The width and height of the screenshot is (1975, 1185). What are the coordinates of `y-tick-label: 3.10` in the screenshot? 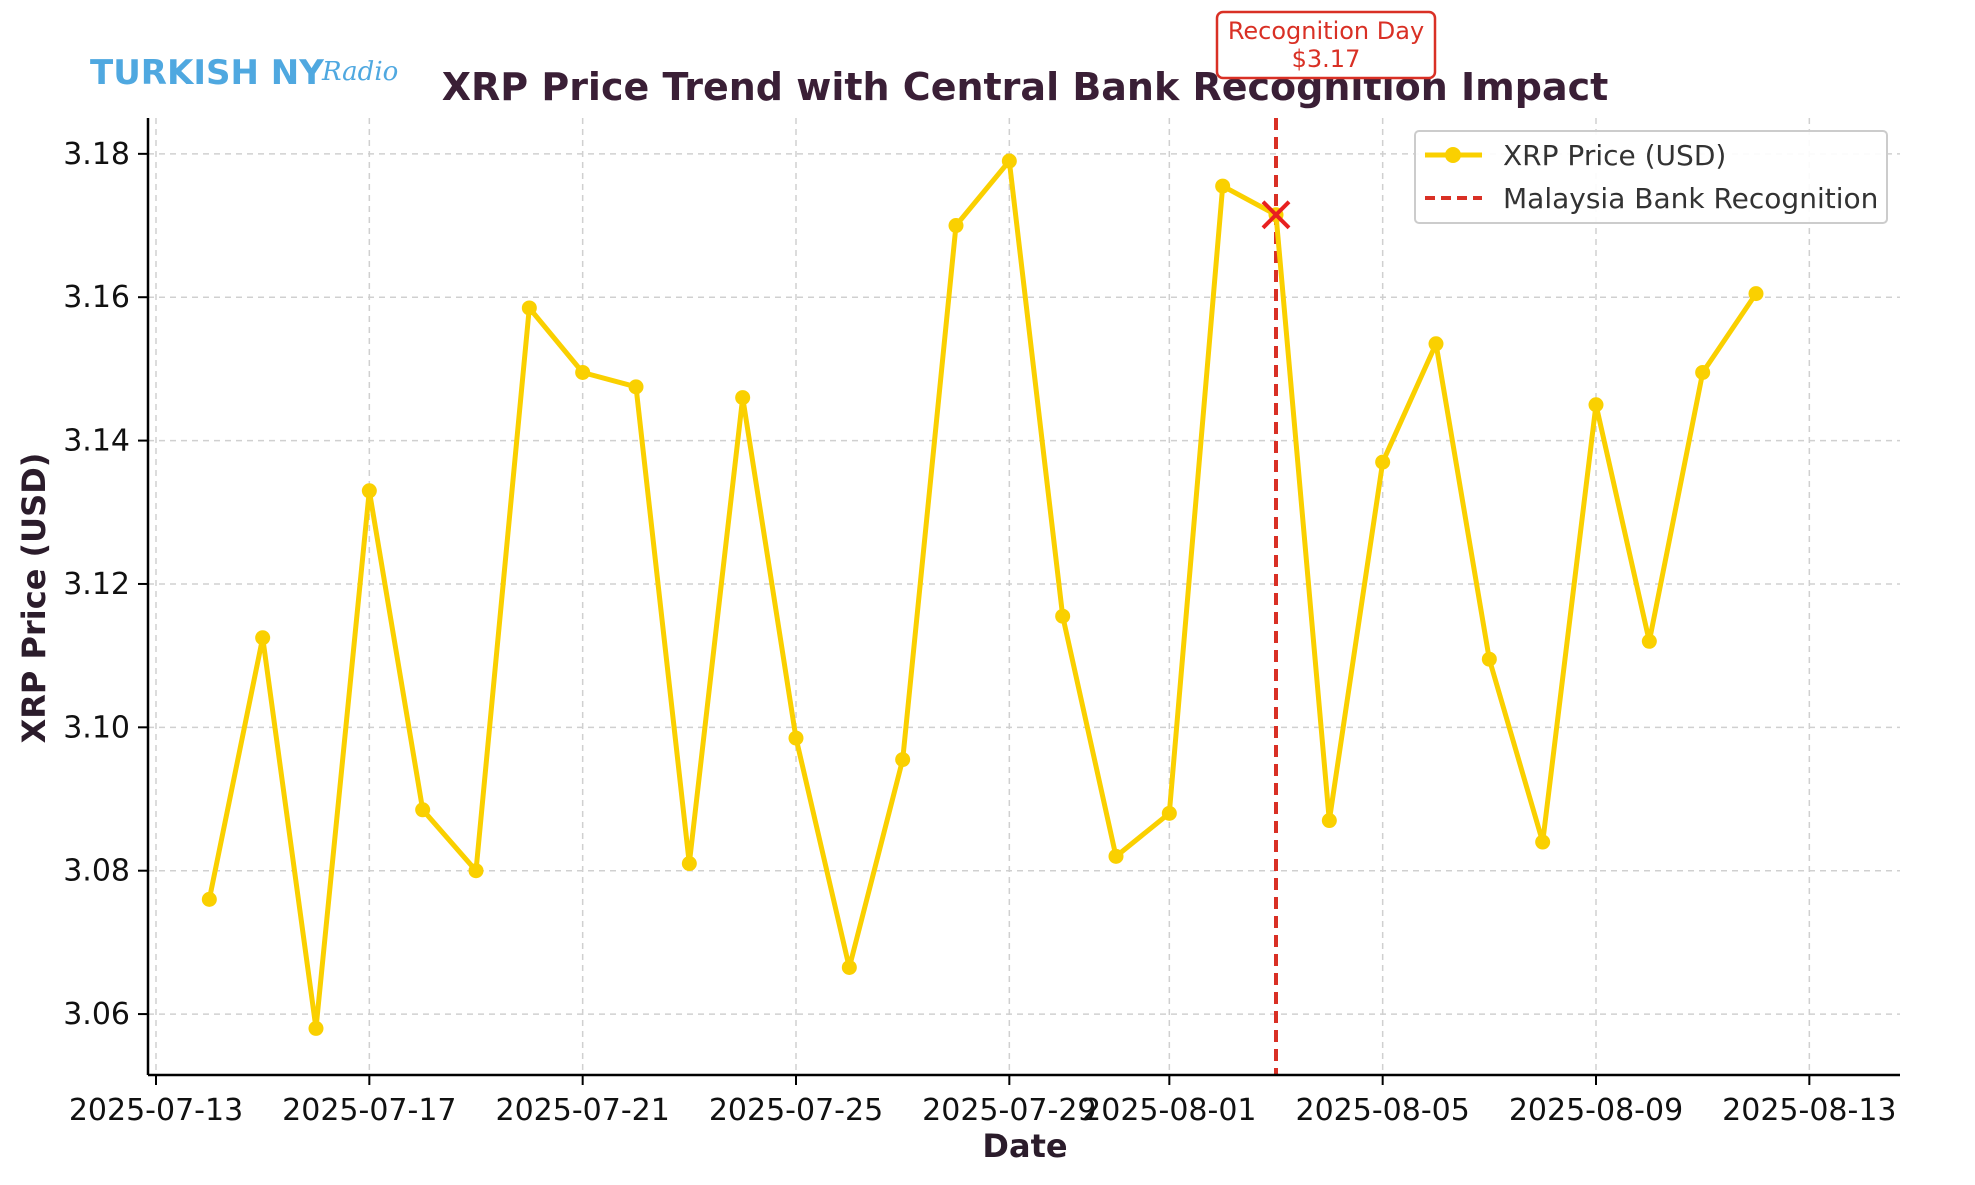 It's located at (96, 727).